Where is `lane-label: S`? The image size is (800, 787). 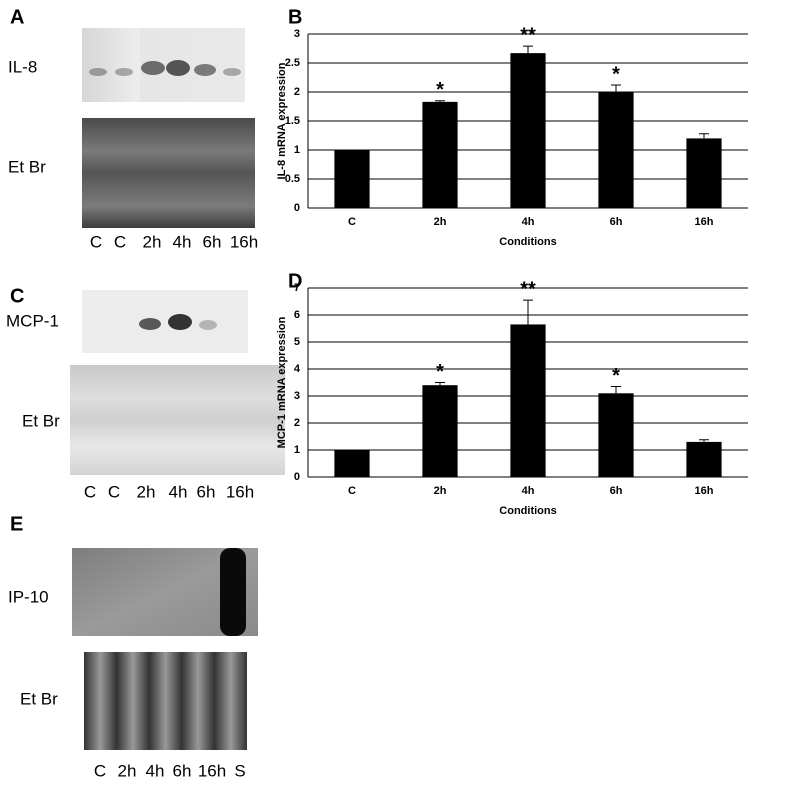
lane-label: S is located at coordinates (239, 770).